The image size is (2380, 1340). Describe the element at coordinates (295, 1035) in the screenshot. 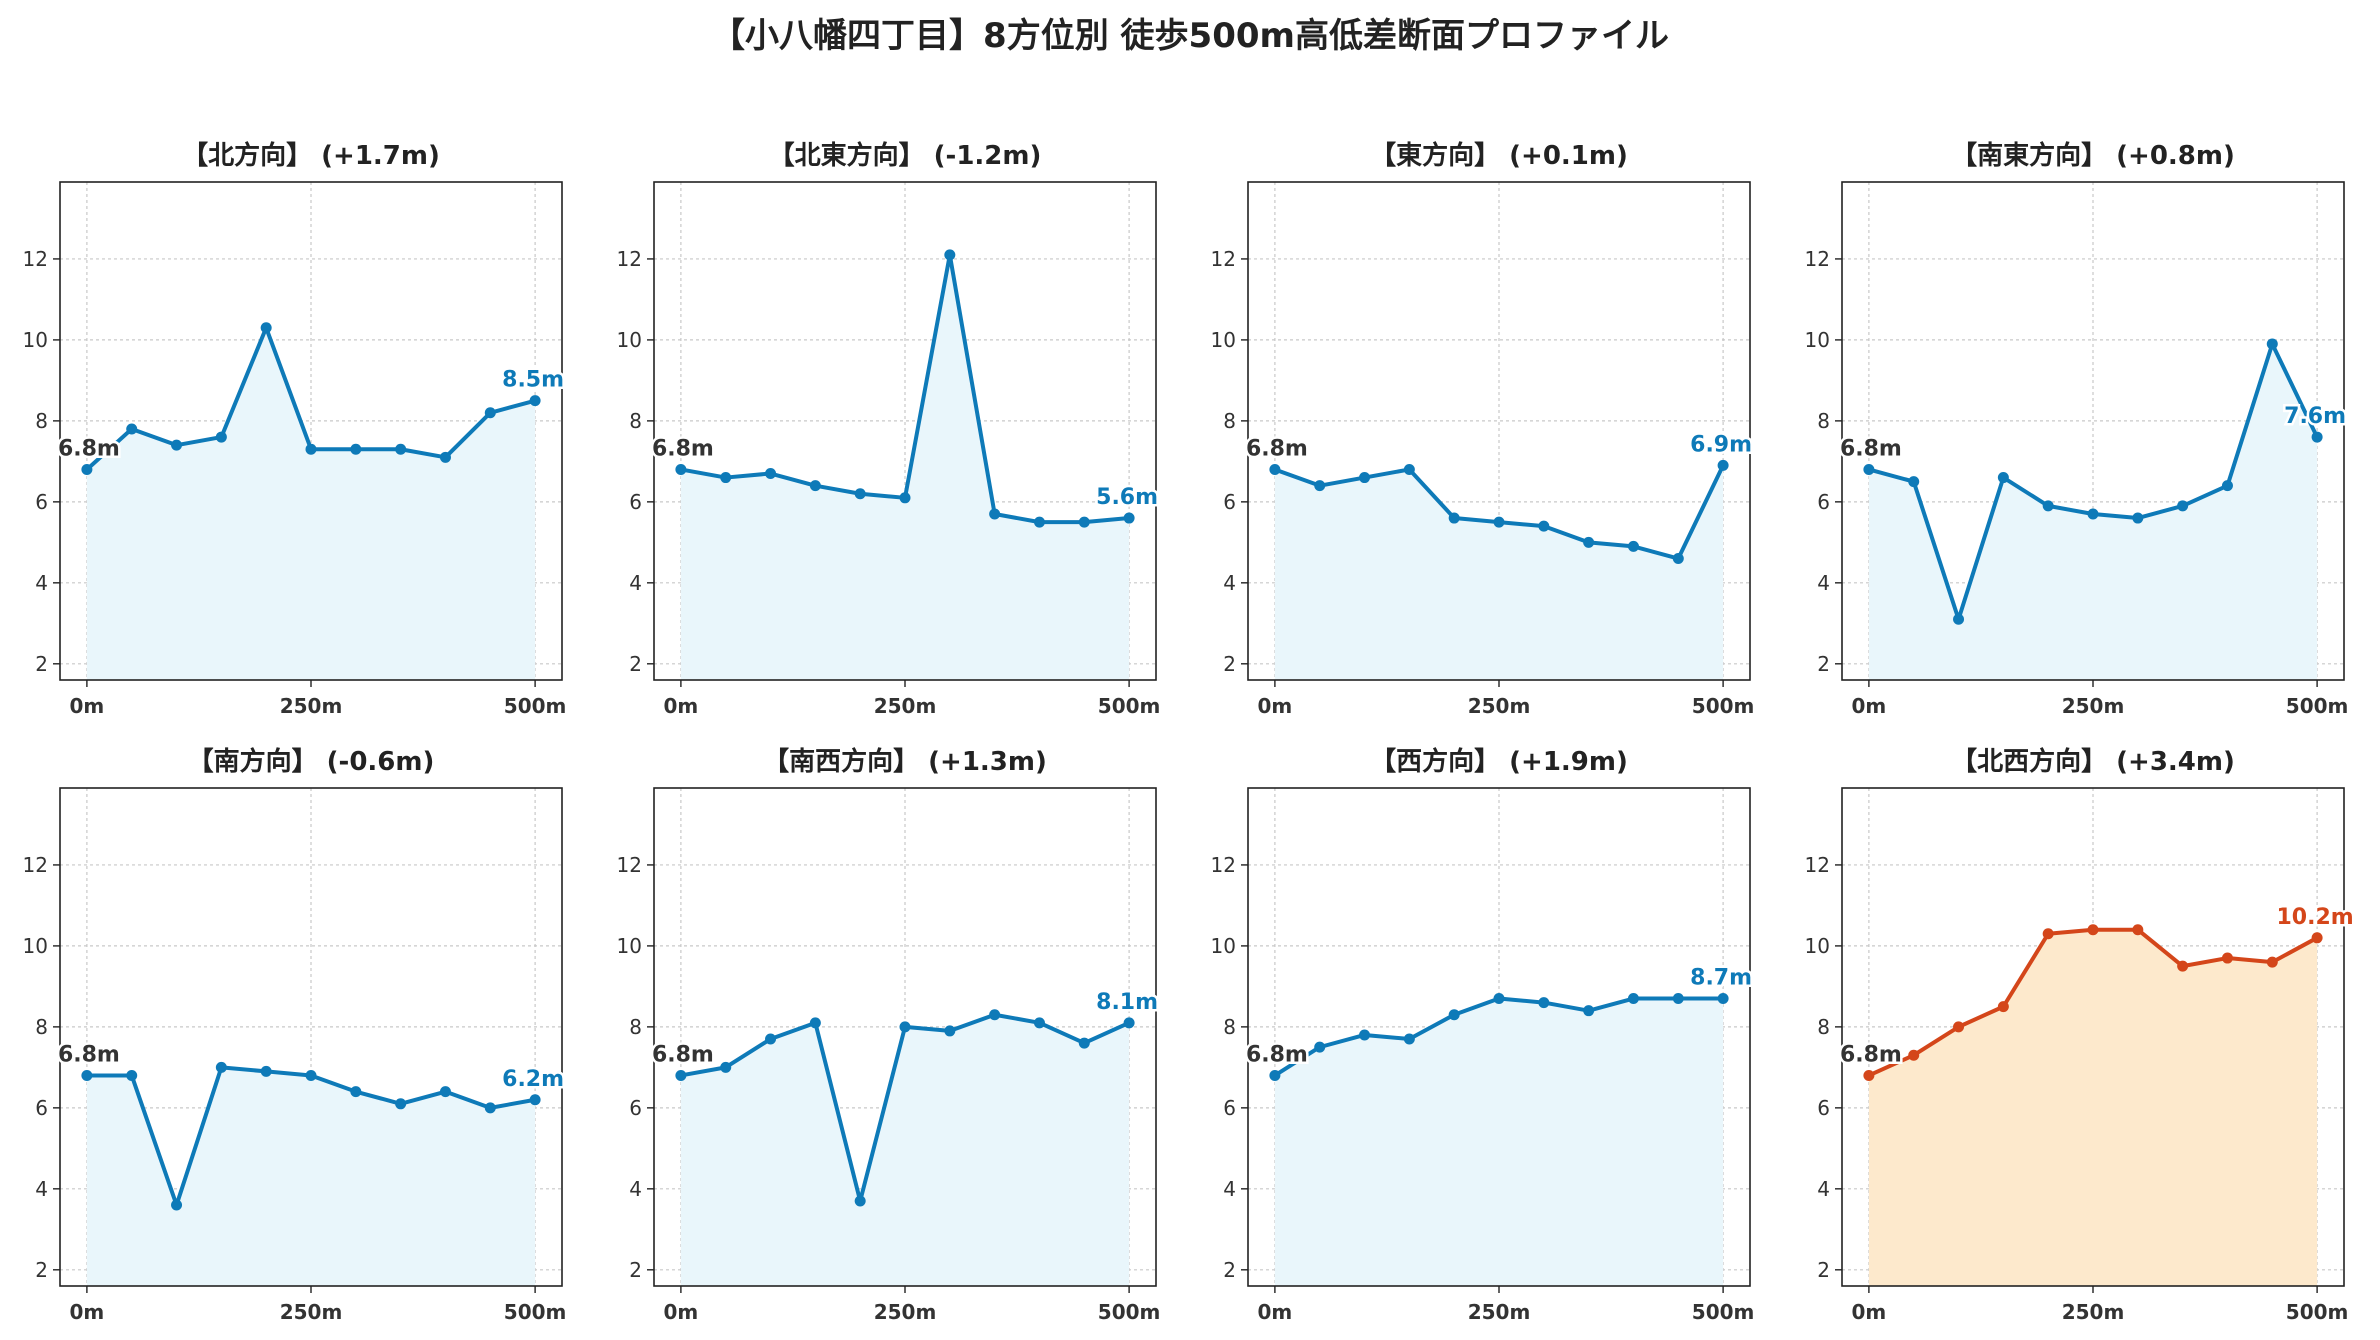

I see `panel-5: 【南方向】 (-0.6m) 2 4 6 8 10 12 0m 250m 500m 6.8m 6.2m` at that location.